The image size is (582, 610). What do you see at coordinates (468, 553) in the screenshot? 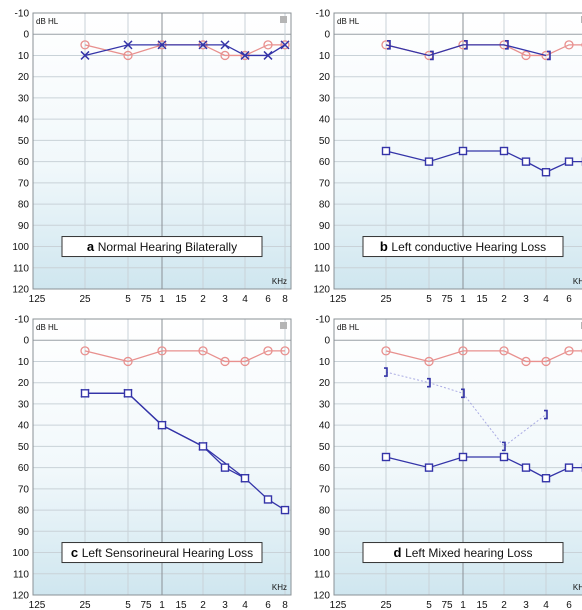
I see `panel-title: Left Mixed hearing Loss` at bounding box center [468, 553].